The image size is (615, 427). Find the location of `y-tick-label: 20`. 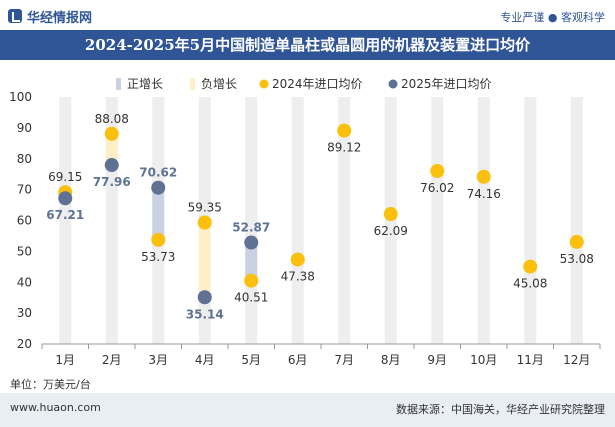

y-tick-label: 20 is located at coordinates (24, 344).